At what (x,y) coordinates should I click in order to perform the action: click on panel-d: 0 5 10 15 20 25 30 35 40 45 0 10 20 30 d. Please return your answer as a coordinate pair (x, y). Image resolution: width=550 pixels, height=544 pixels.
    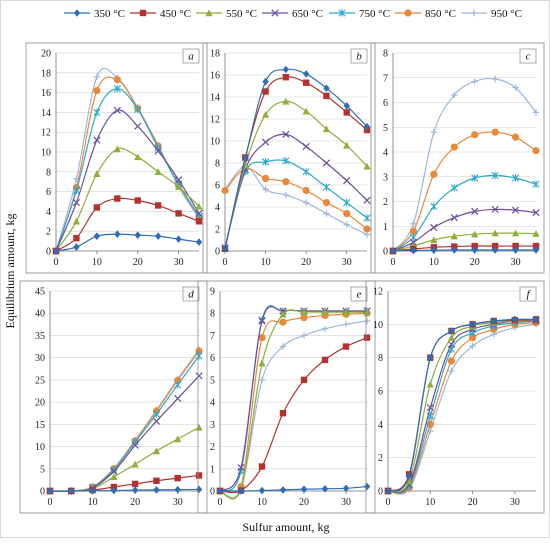
    Looking at the image, I should click on (113, 397).